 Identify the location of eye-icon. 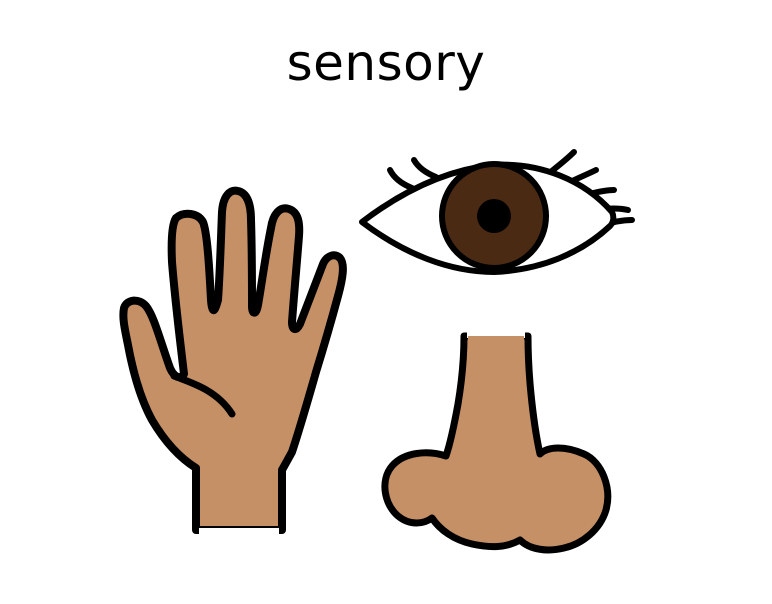
(497, 212).